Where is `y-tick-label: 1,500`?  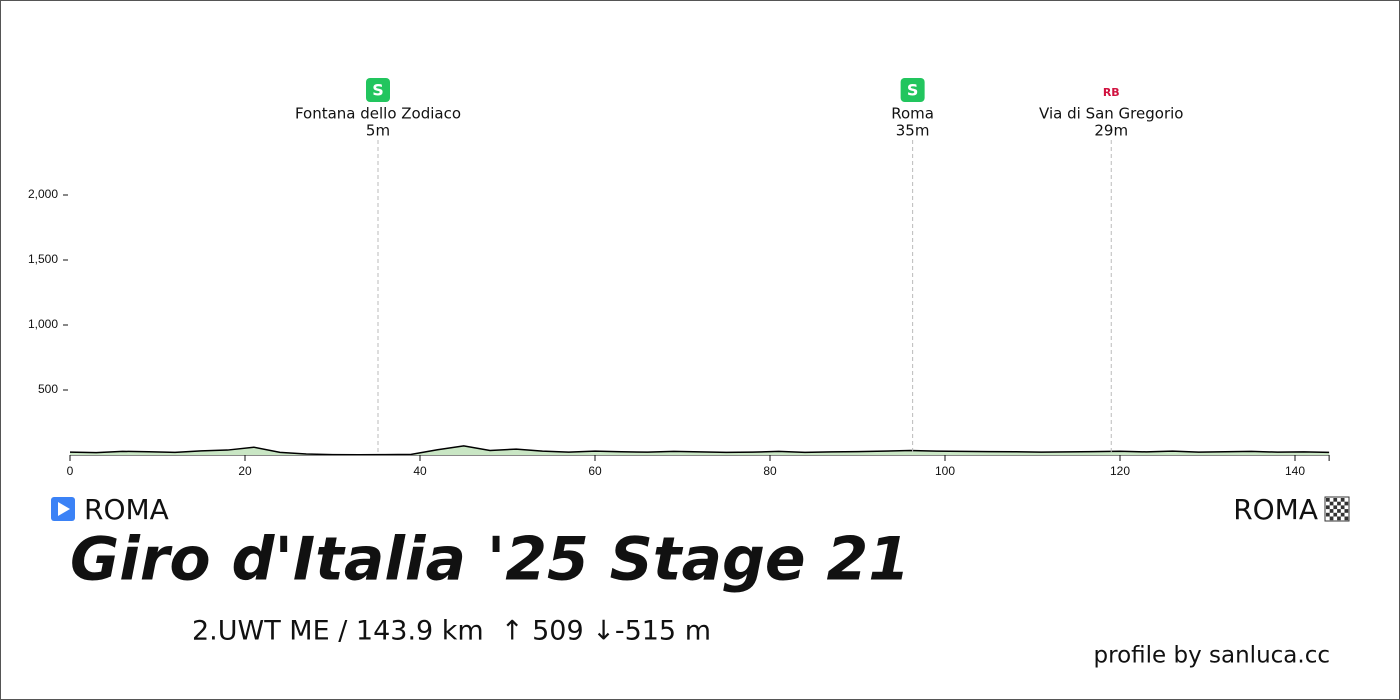
y-tick-label: 1,500 is located at coordinates (43, 259).